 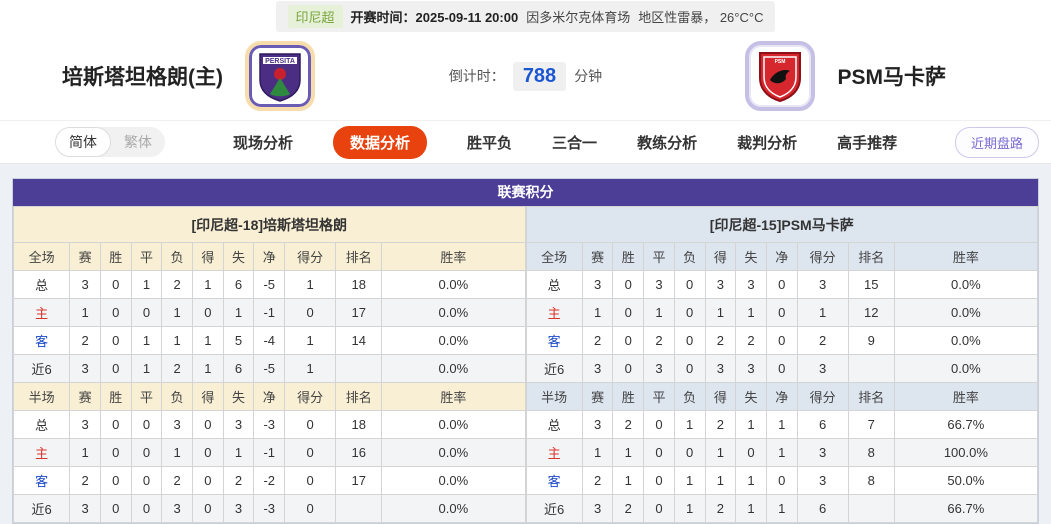 I want to click on away-team: PSM PSM马卡萨, so click(x=845, y=76).